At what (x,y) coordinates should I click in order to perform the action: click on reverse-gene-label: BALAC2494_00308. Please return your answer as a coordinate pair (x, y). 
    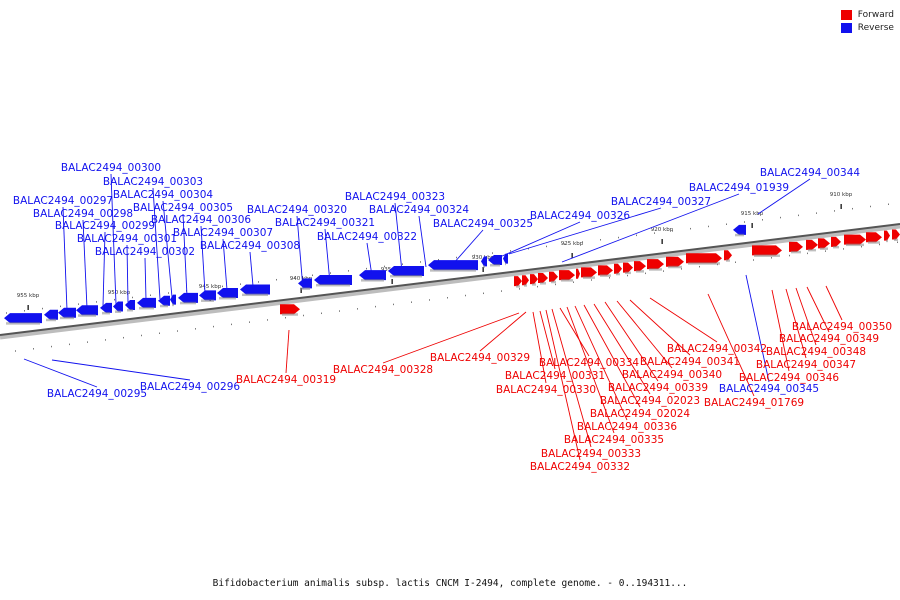
    Looking at the image, I should click on (250, 246).